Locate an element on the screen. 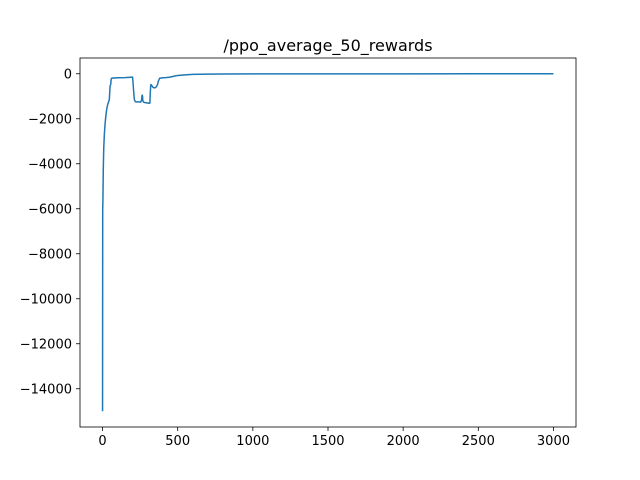 Image resolution: width=640 pixels, height=480 pixels. y-tick-label: −12000 is located at coordinates (46, 344).